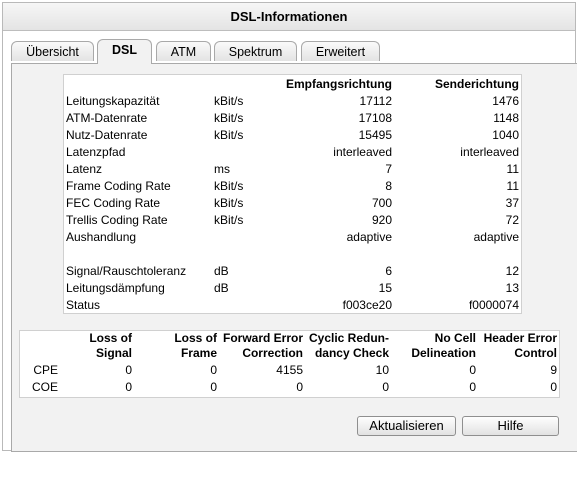 This screenshot has height=480, width=584. Describe the element at coordinates (292, 100) in the screenshot. I see `table-row: Leitungskapazität kBit/s 17112 1476` at that location.